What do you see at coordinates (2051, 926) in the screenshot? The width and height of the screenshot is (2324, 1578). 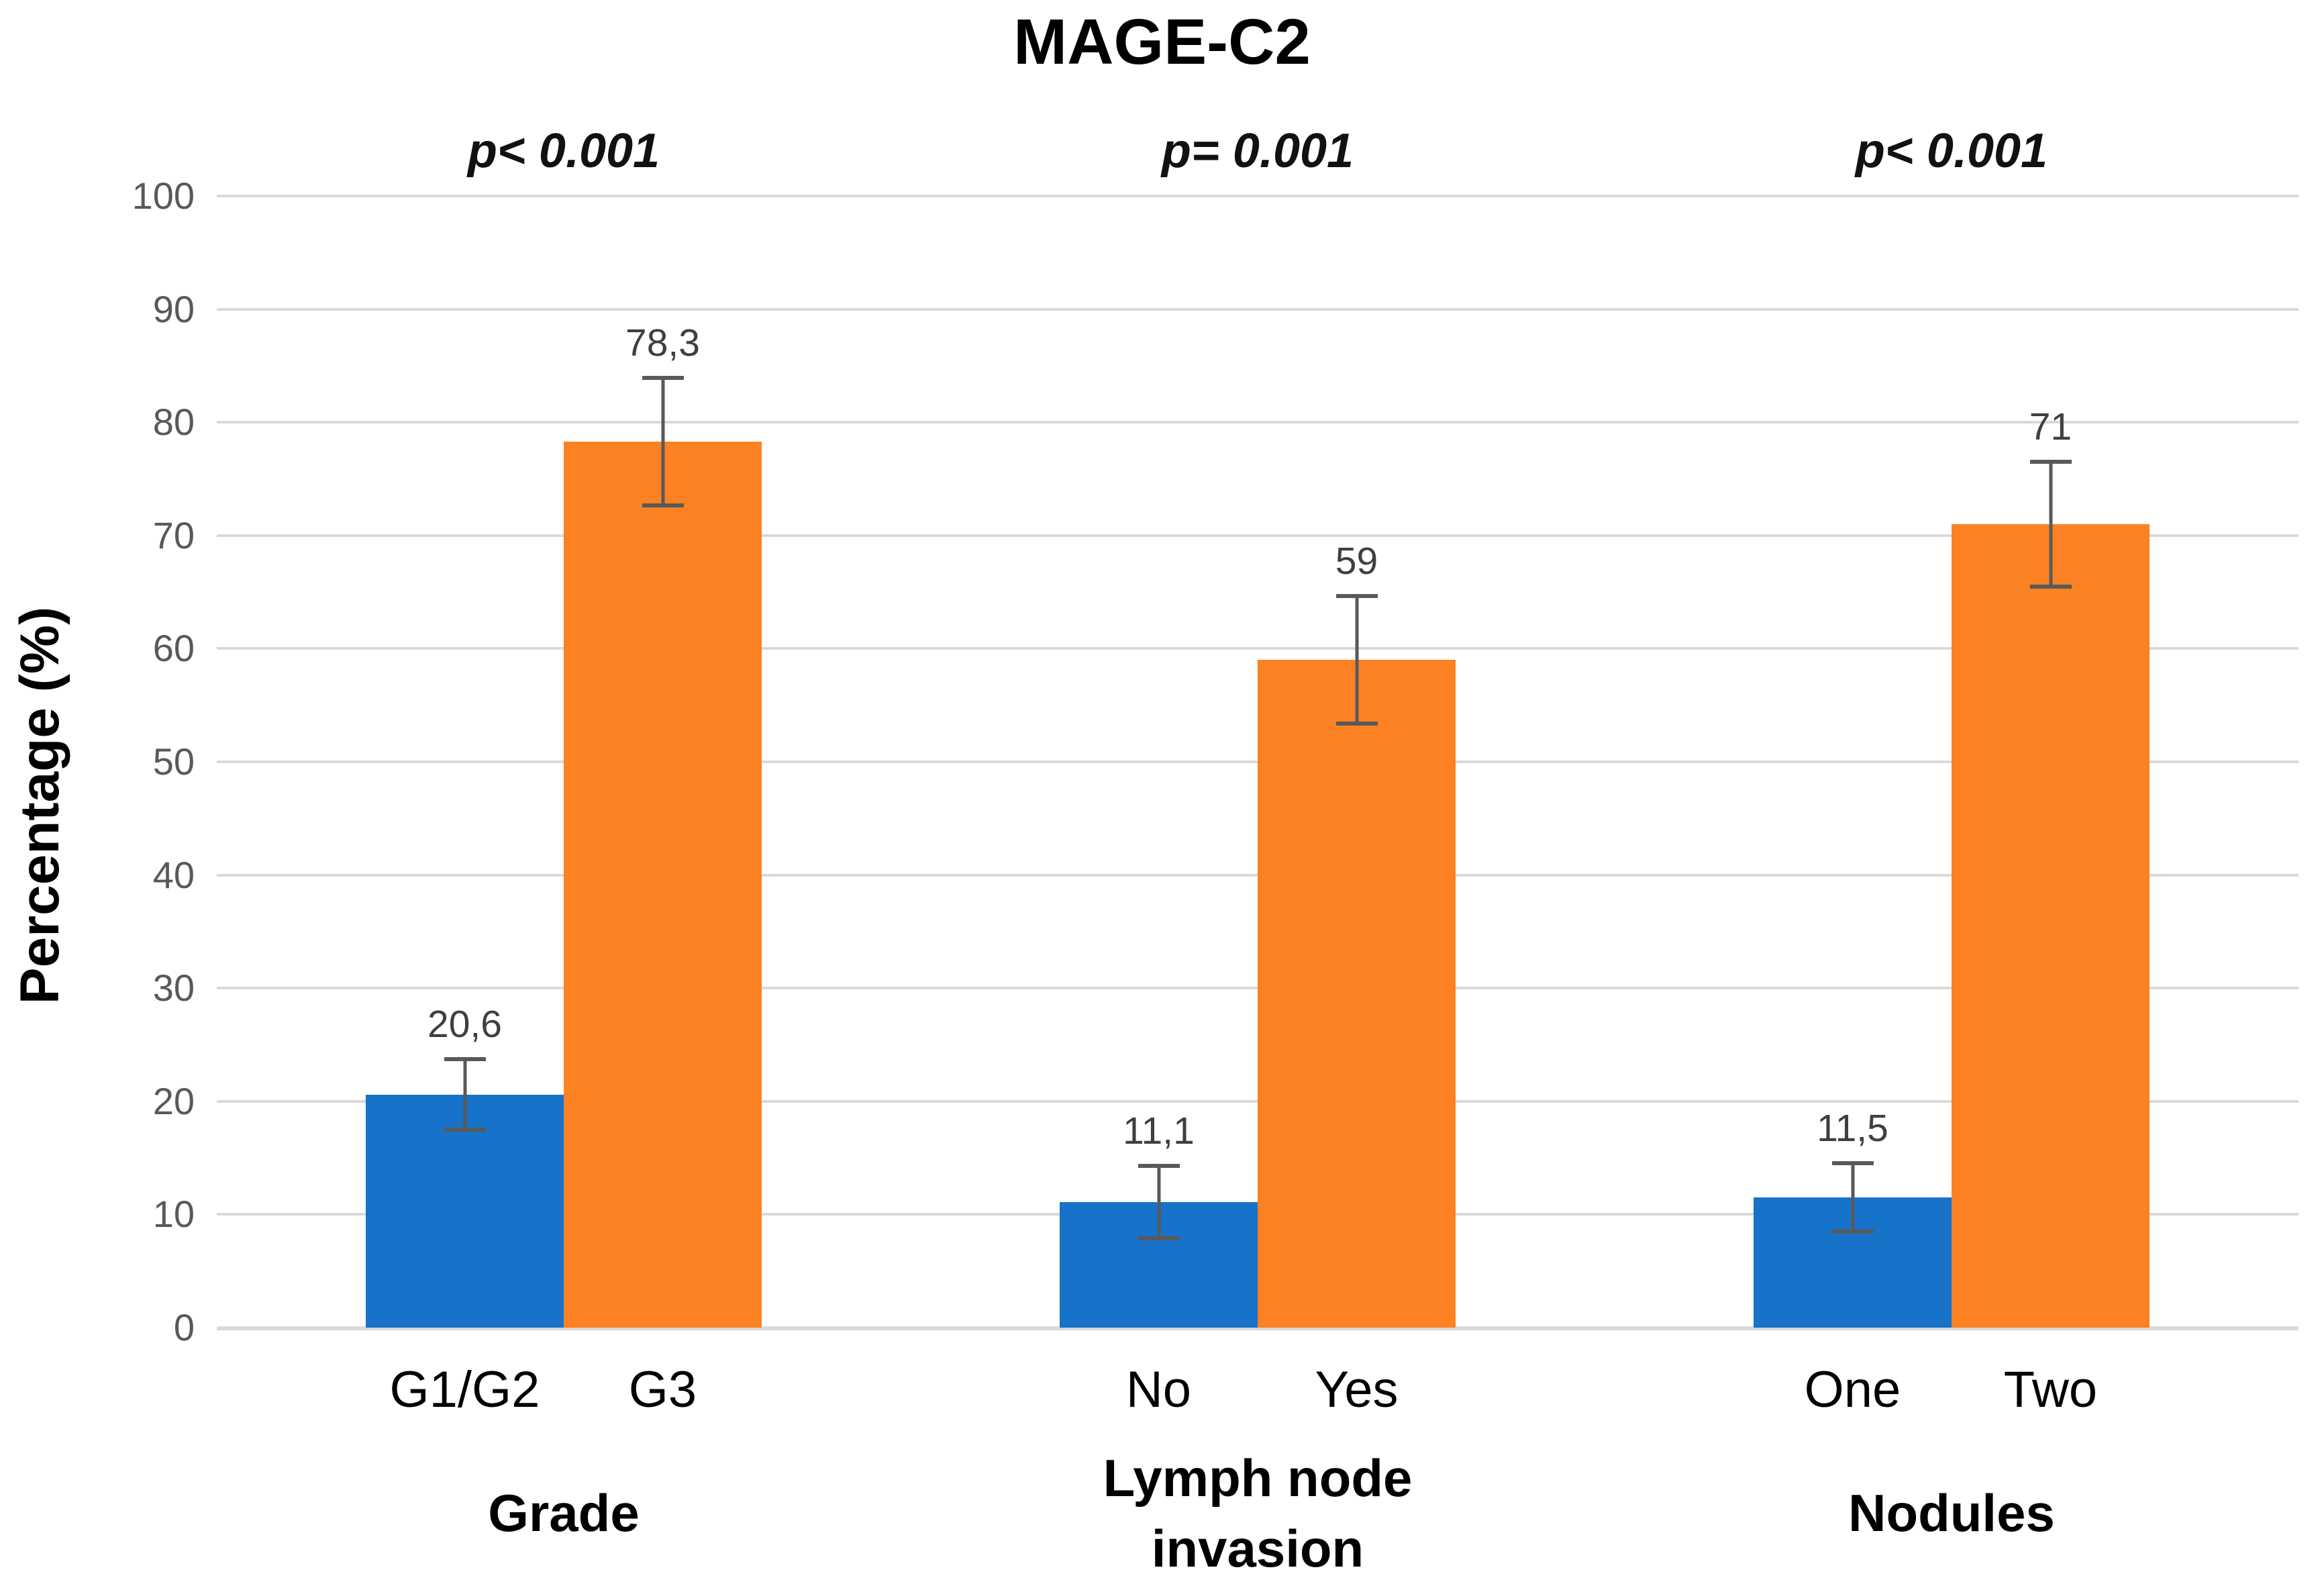 I see `bar-two` at bounding box center [2051, 926].